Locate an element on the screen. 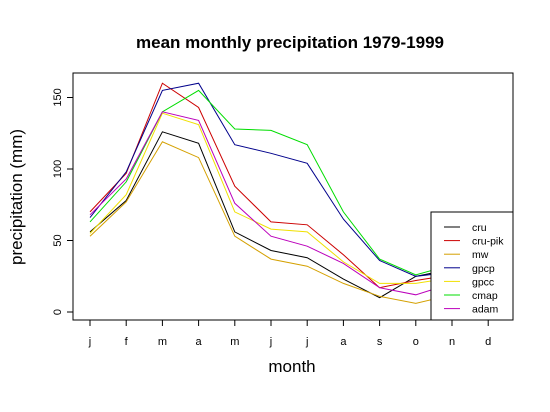 The width and height of the screenshot is (550, 412). legend-label: cru-pik is located at coordinates (488, 242).